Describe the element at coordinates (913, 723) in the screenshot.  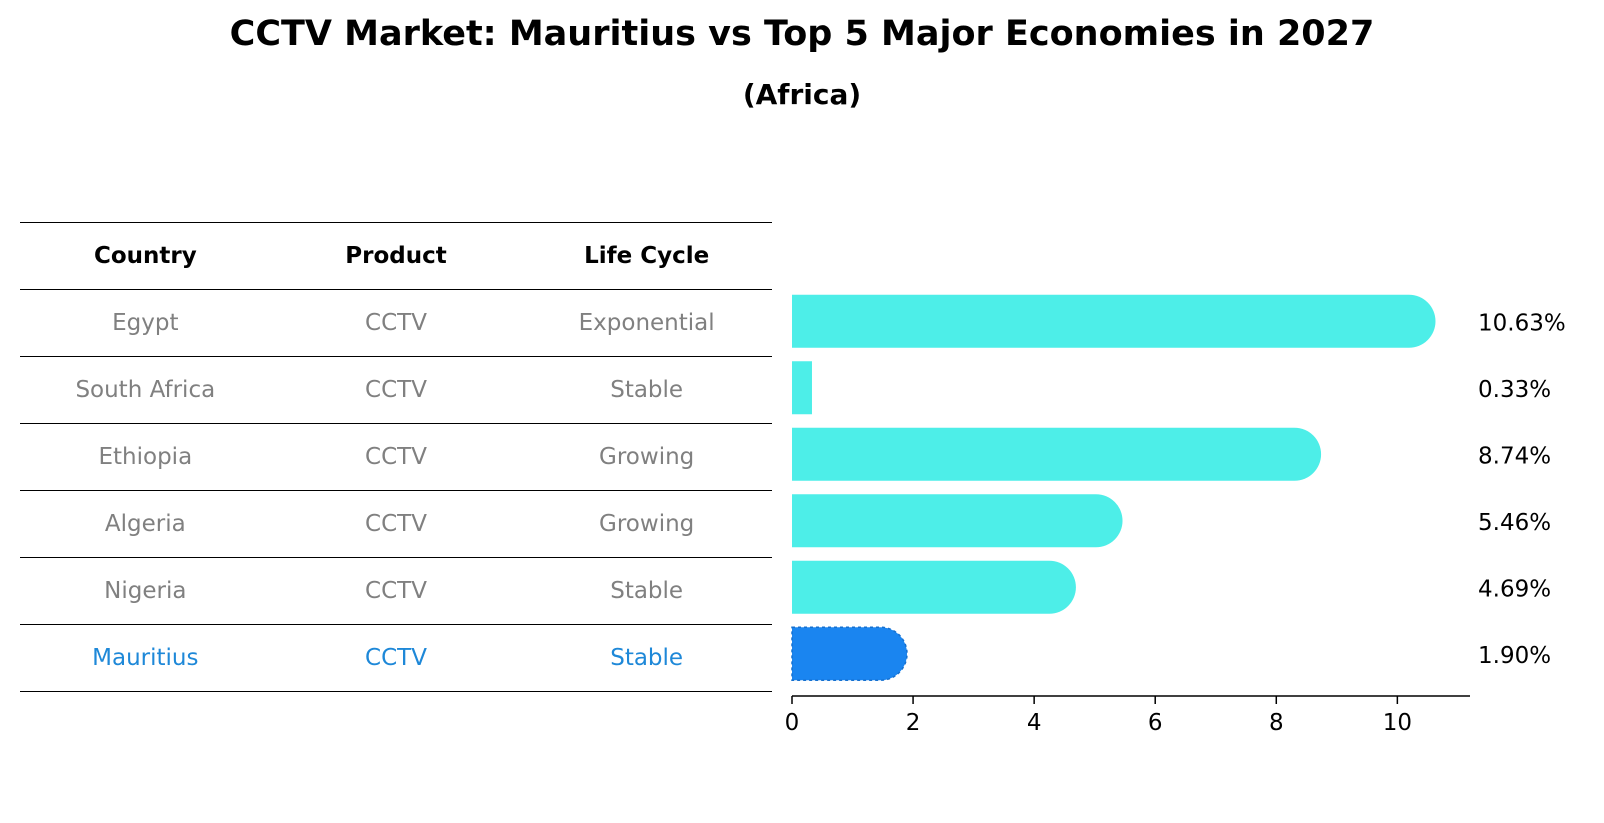
I see `x-tick-label: 2` at that location.